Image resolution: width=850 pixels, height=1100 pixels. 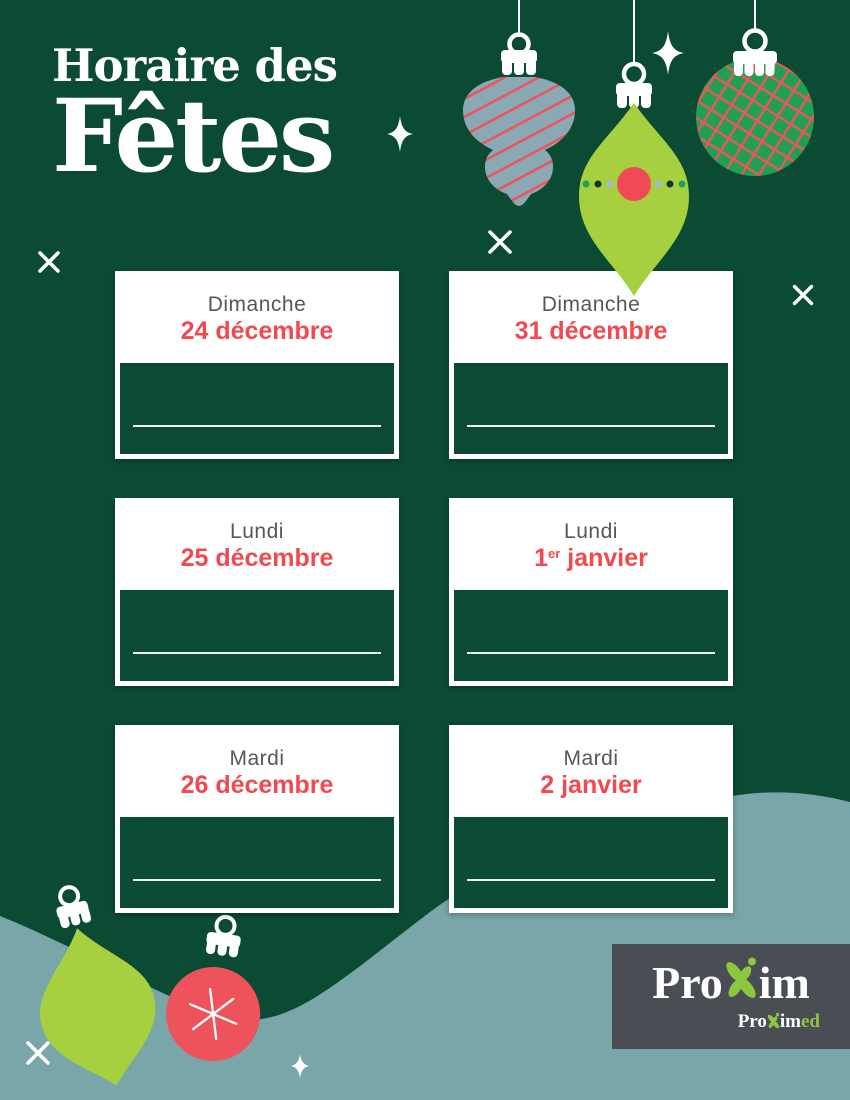 What do you see at coordinates (213, 1014) in the screenshot?
I see `snowflake-icon` at bounding box center [213, 1014].